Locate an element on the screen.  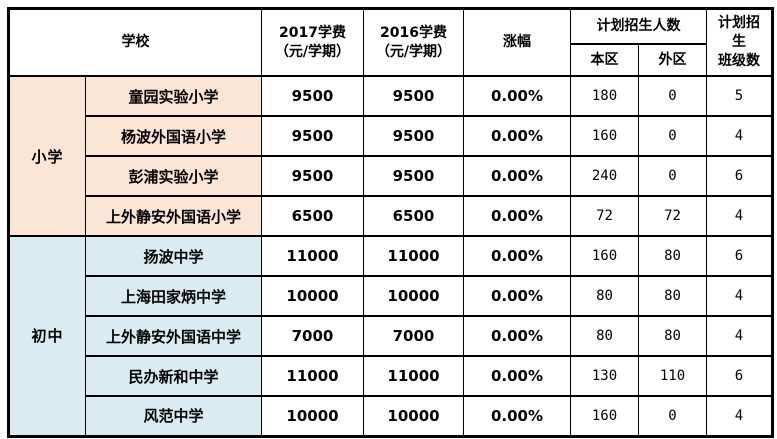
table-row: 彭浦实验小学 9500 9500 0.00% 240 0 6 is located at coordinates (391, 176).